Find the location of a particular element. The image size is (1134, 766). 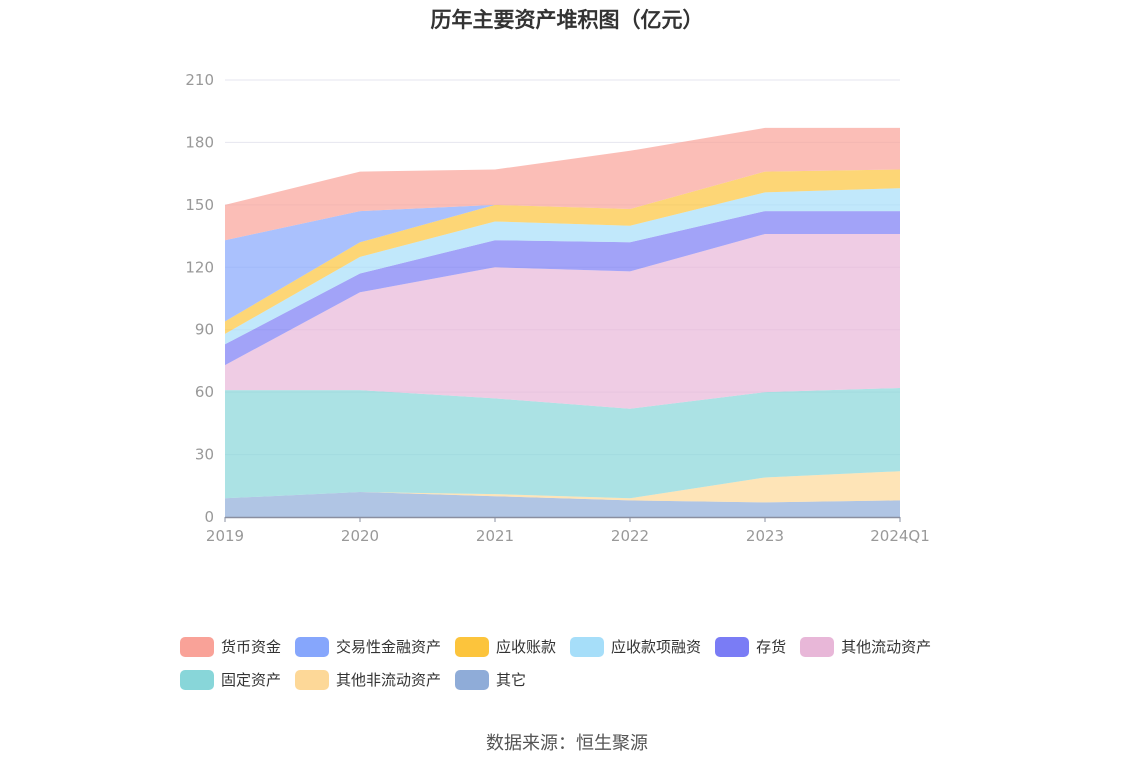

x-tick-label: 2023 is located at coordinates (765, 536).